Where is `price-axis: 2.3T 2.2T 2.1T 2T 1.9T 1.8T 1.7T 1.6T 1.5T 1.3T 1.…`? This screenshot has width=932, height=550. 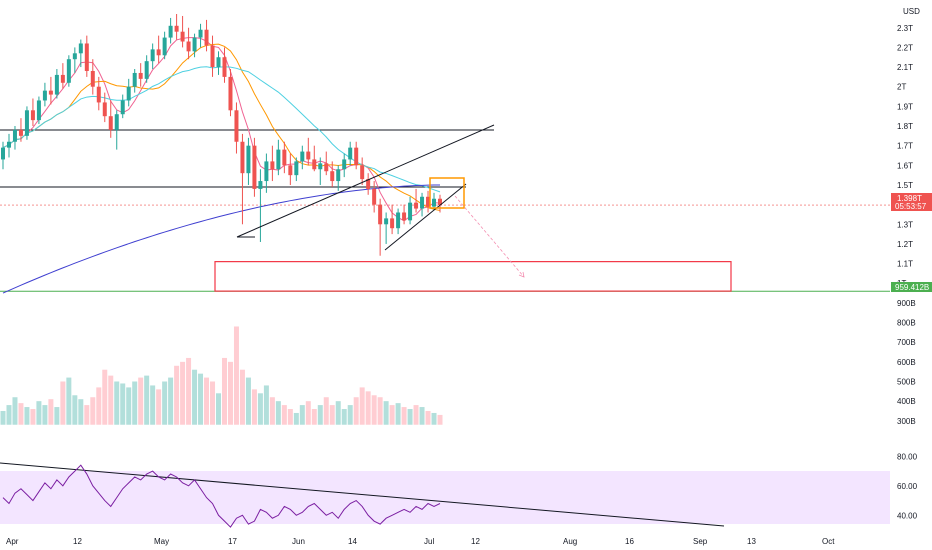
price-axis: 2.3T 2.2T 2.1T 2T 1.9T 1.8T 1.7T 1.6T 1.5T 1.3T 1.… is located at coordinates (906, 225).